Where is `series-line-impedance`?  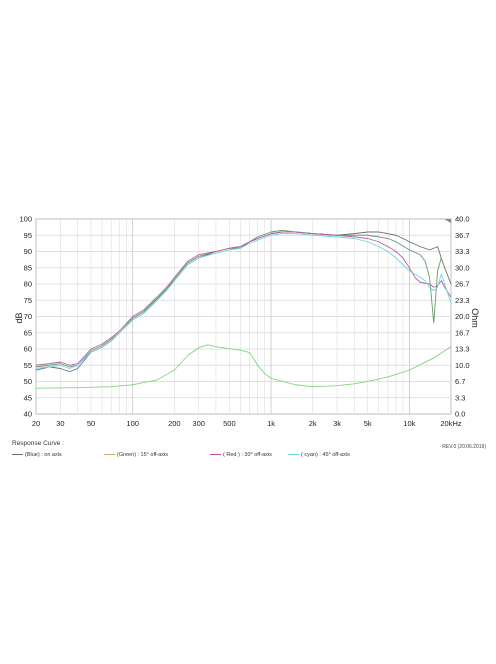 series-line-impedance is located at coordinates (243, 366).